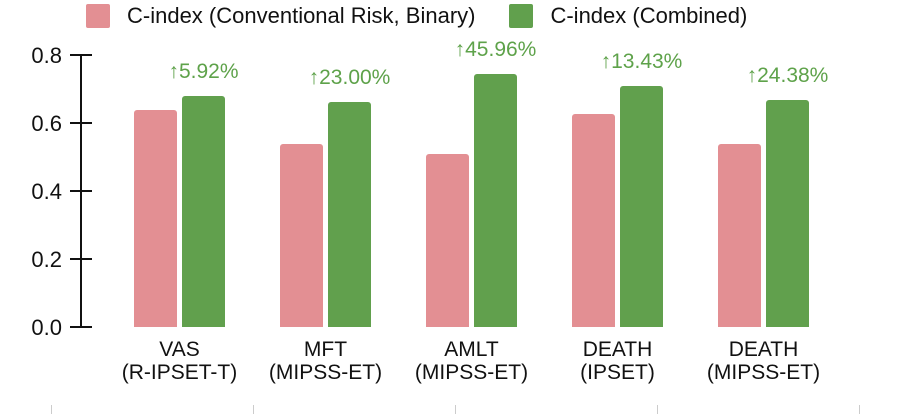  I want to click on improvement-label: ↑23.00%, so click(349, 77).